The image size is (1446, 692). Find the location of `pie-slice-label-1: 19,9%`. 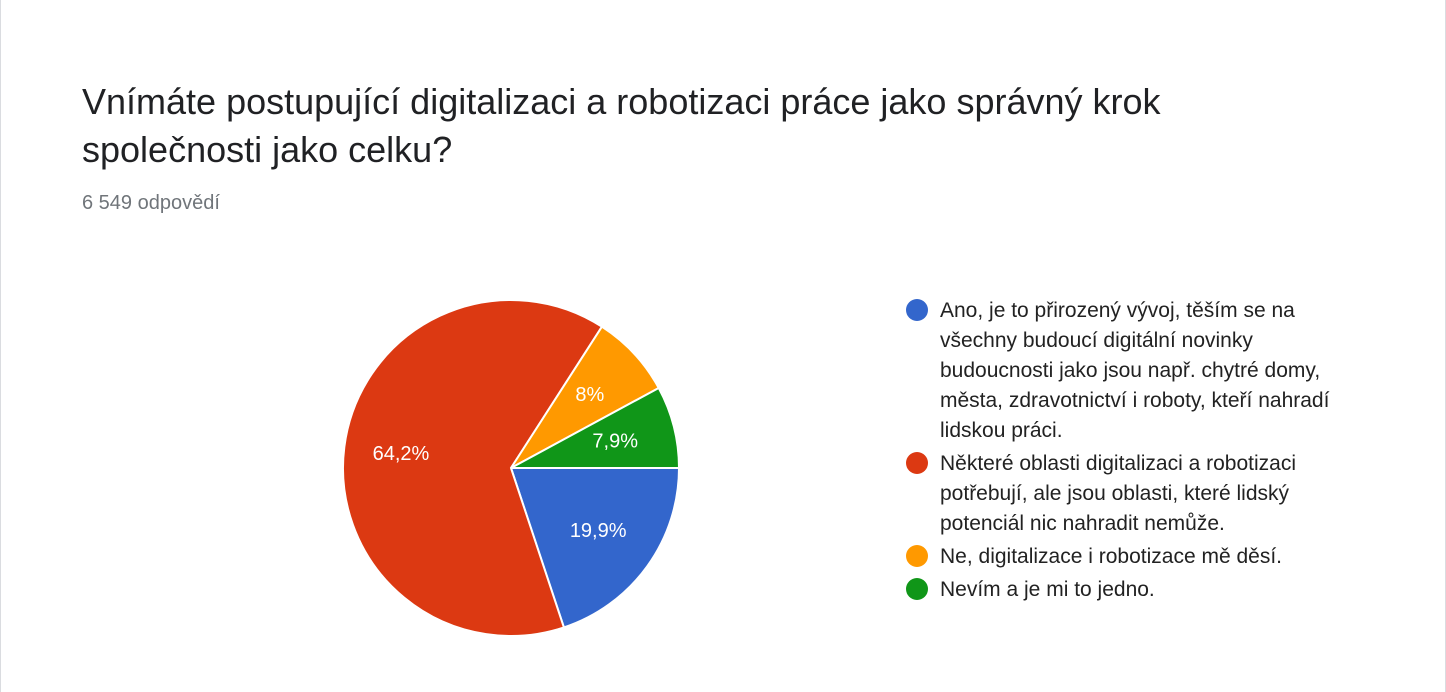

pie-slice-label-1: 19,9% is located at coordinates (598, 531).